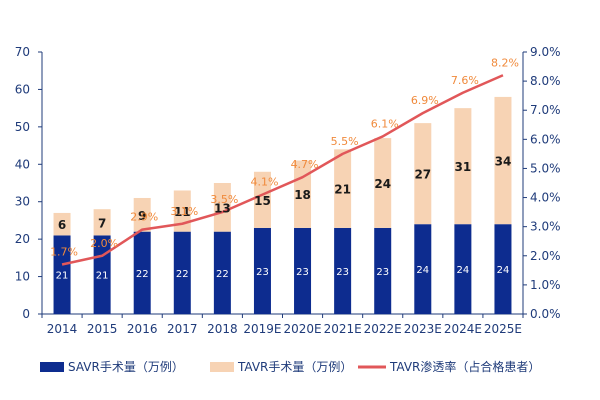  What do you see at coordinates (22, 239) in the screenshot?
I see `left-tick-label: 20` at bounding box center [22, 239].